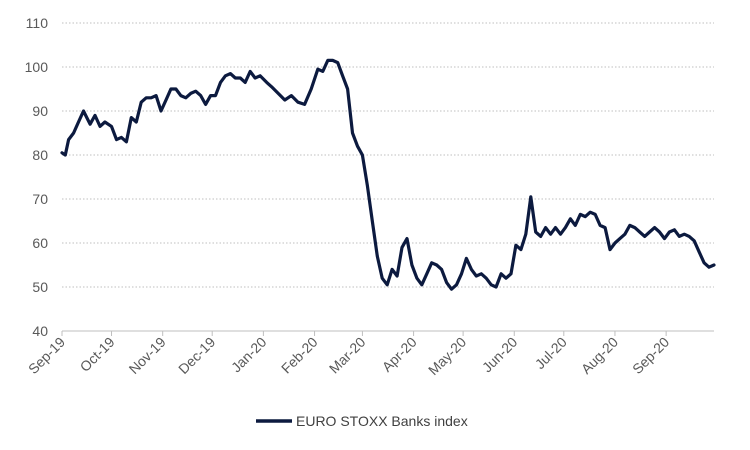 The image size is (750, 450). What do you see at coordinates (40, 111) in the screenshot?
I see `y-tick-label: 90` at bounding box center [40, 111].